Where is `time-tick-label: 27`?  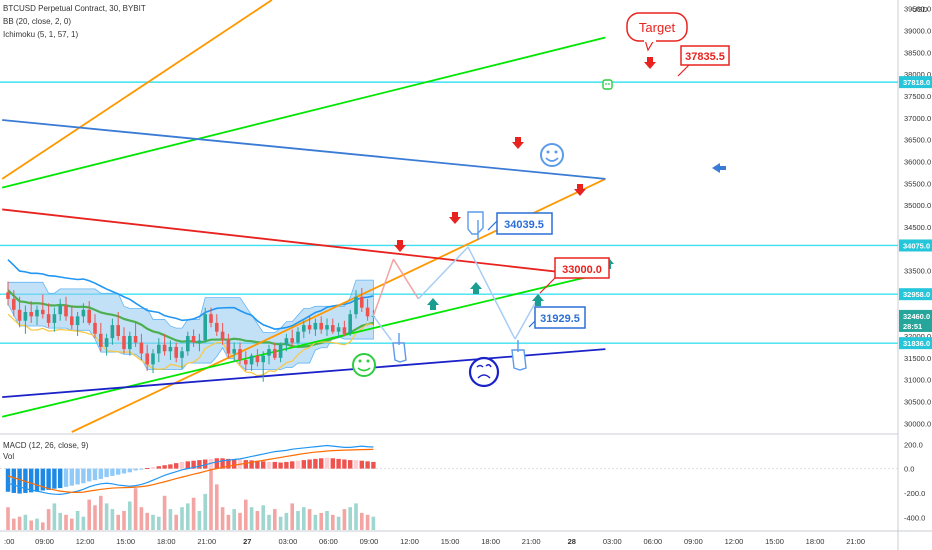 time-tick-label: 27 is located at coordinates (247, 541).